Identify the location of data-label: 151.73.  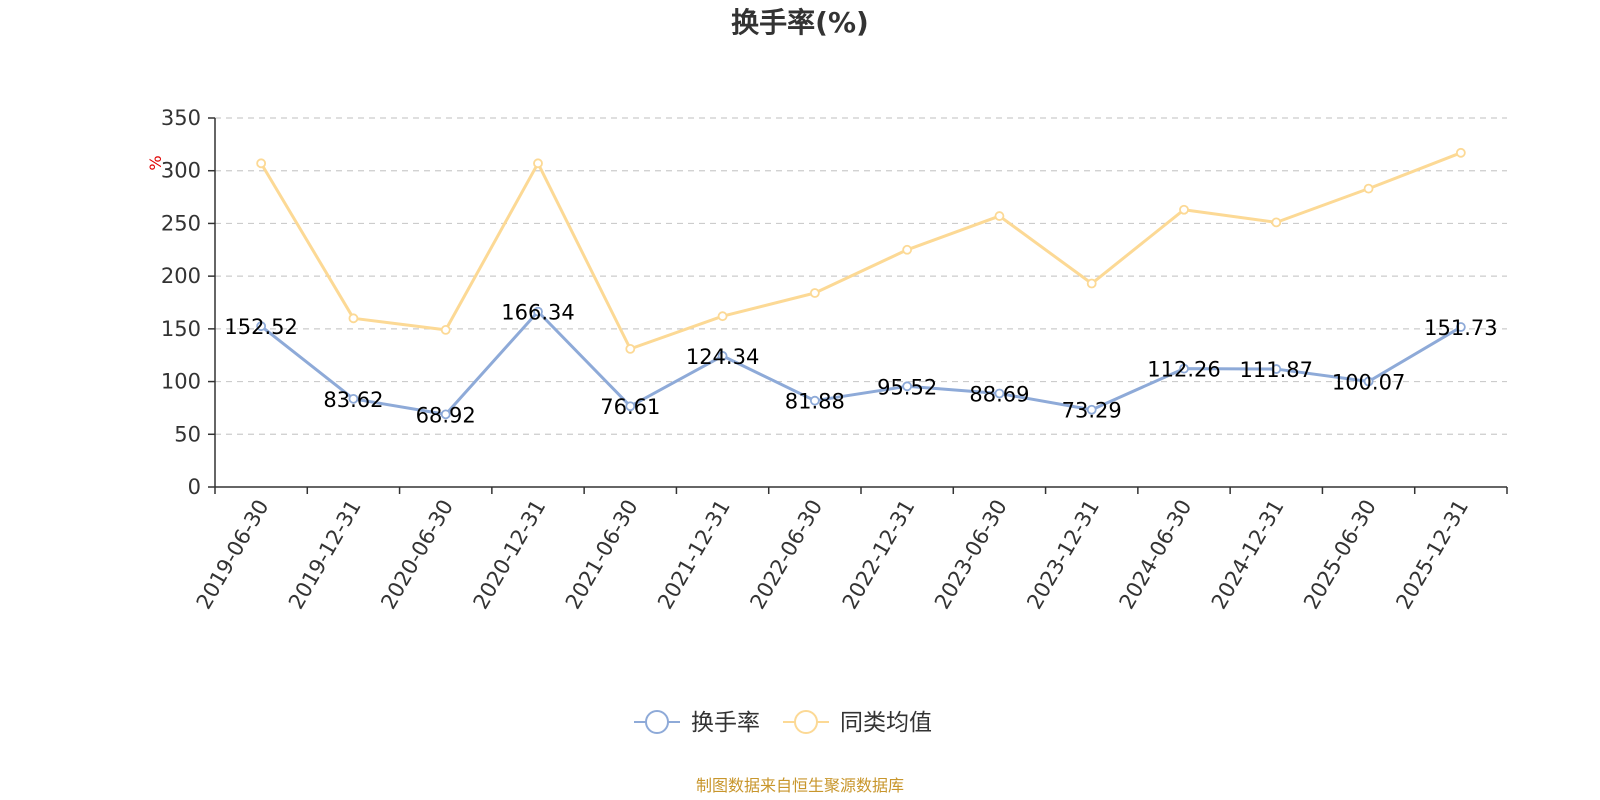
(1460, 328).